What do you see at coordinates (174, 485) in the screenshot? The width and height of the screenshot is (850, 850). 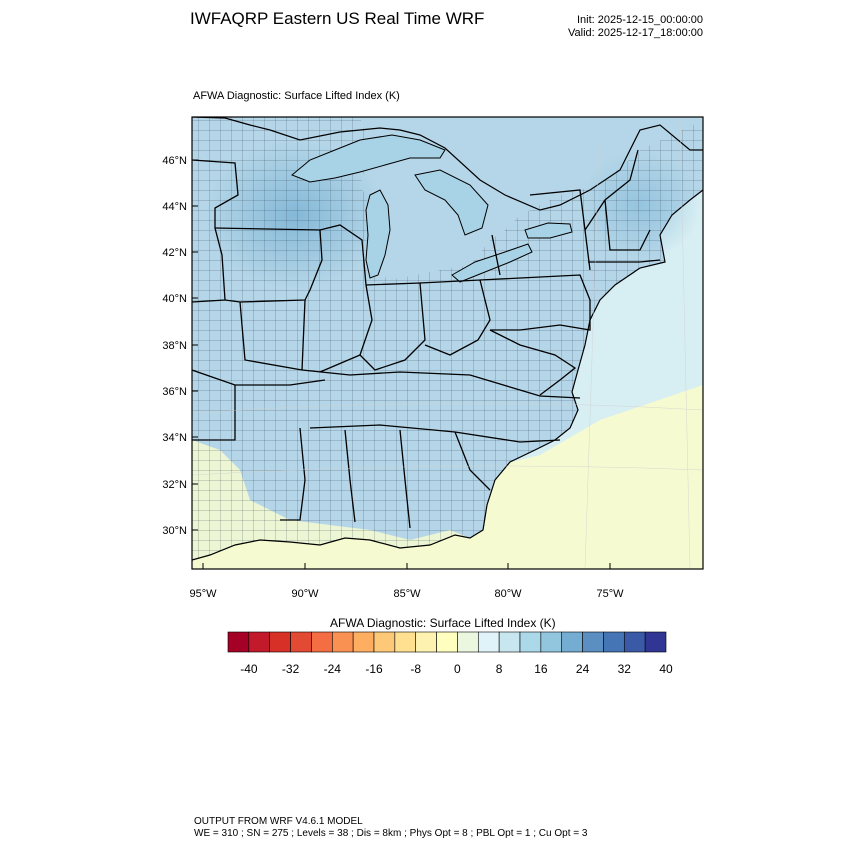 I see `lat-label: 32°N` at bounding box center [174, 485].